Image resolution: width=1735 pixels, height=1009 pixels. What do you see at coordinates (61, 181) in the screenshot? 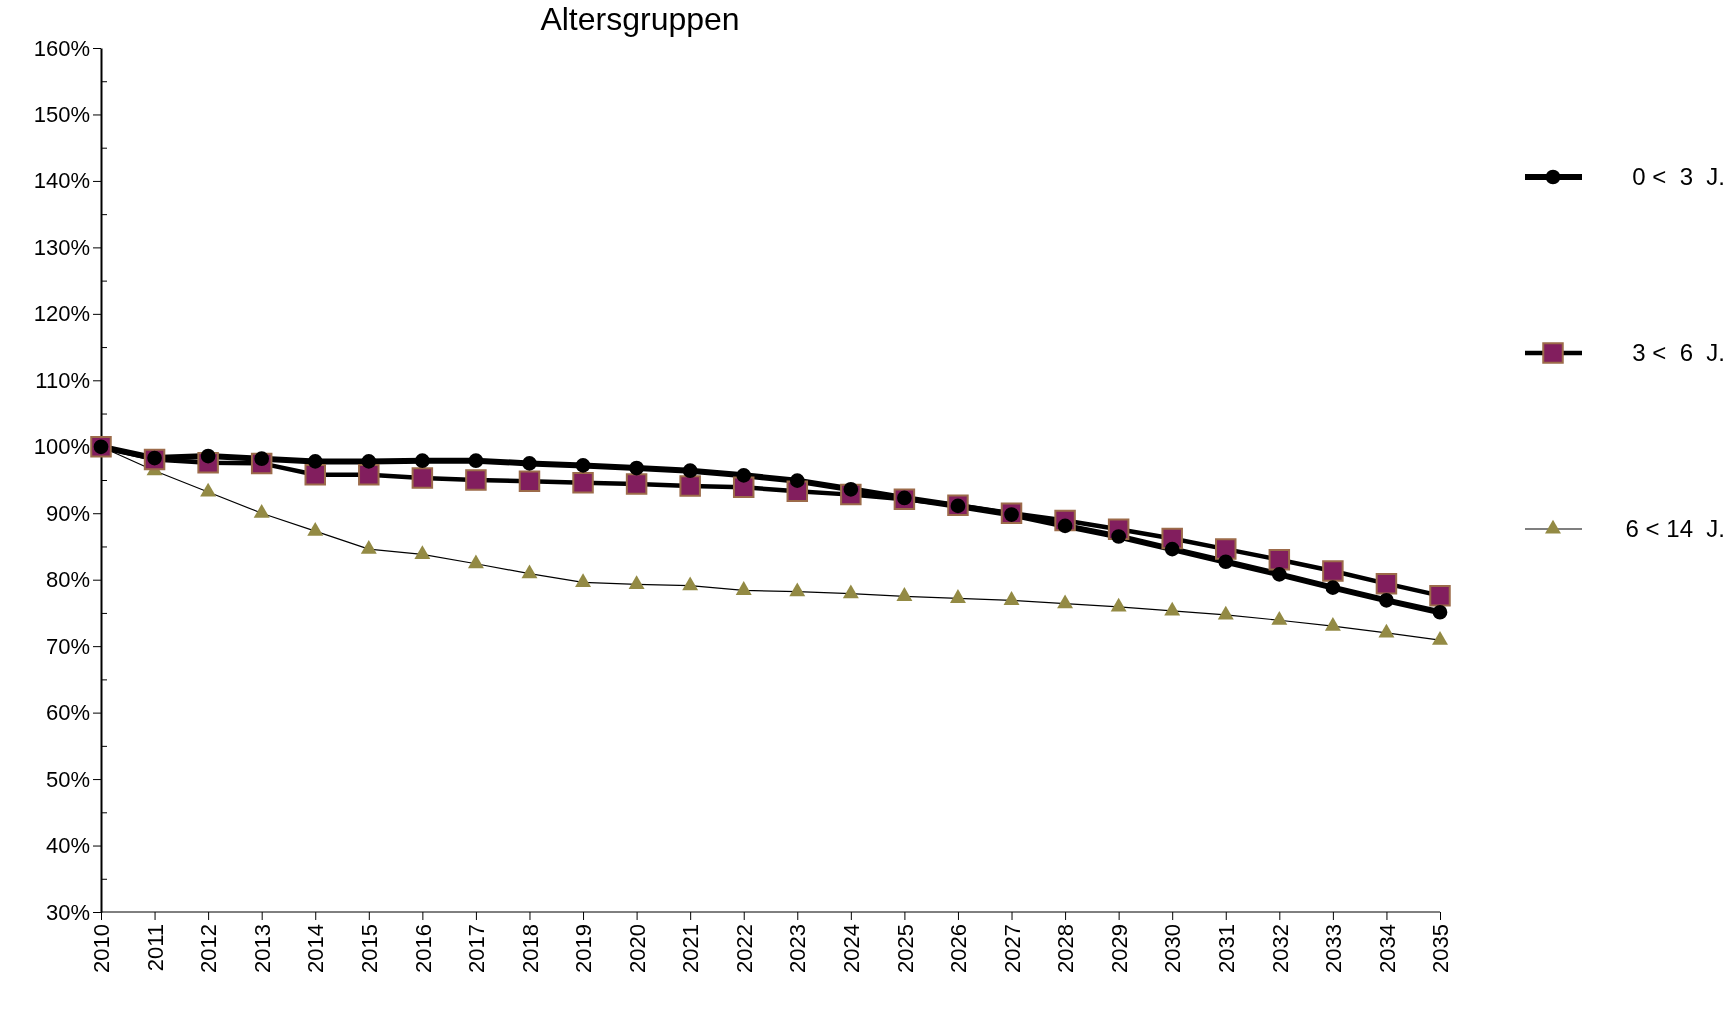
I see `y-tick-label: 140%` at bounding box center [61, 181].